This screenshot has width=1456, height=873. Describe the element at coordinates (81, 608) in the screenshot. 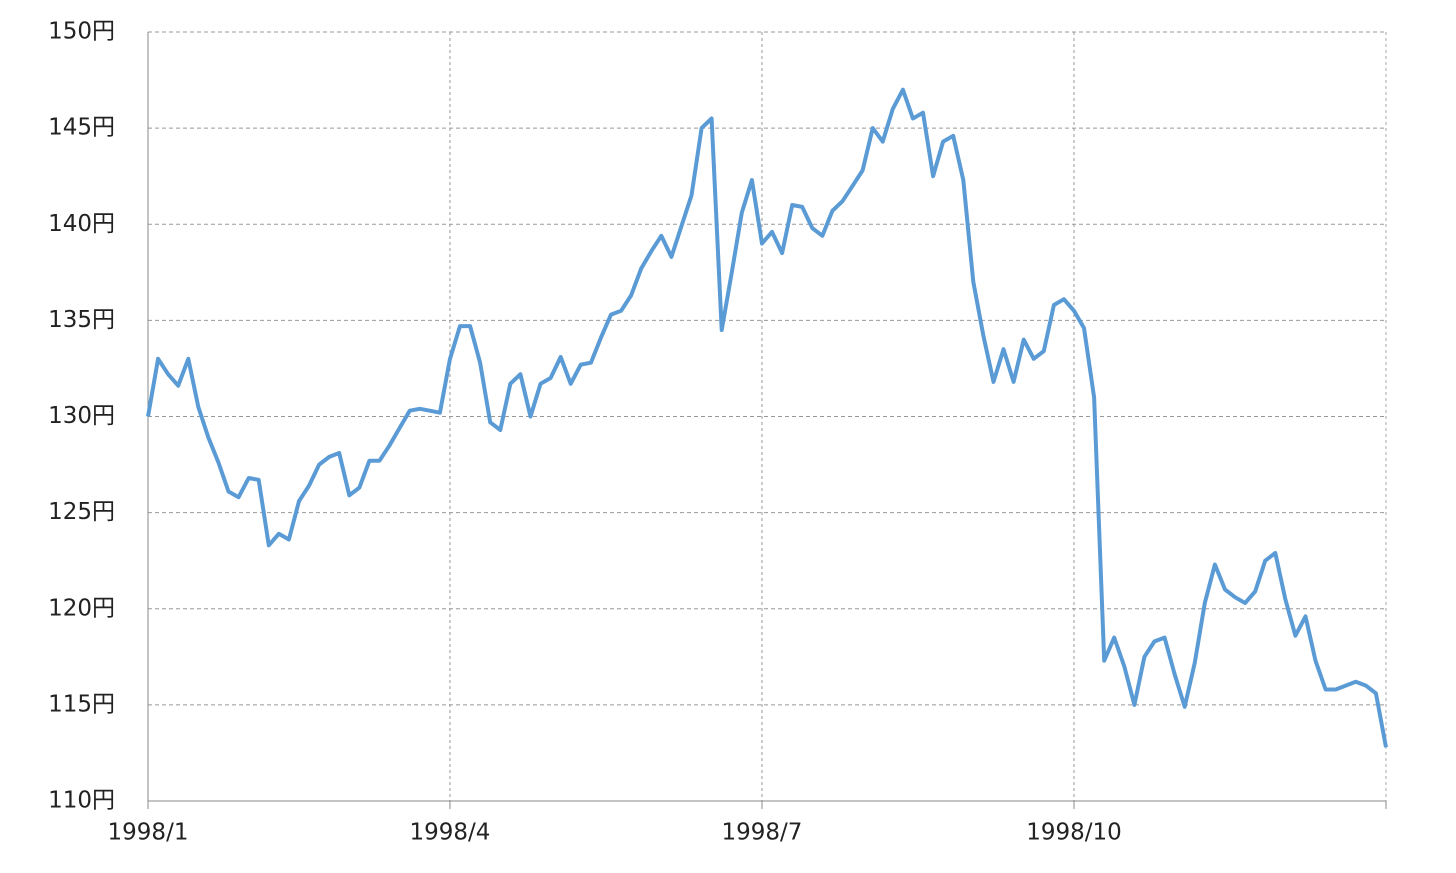

I see `y-tick-label: 120円` at that location.